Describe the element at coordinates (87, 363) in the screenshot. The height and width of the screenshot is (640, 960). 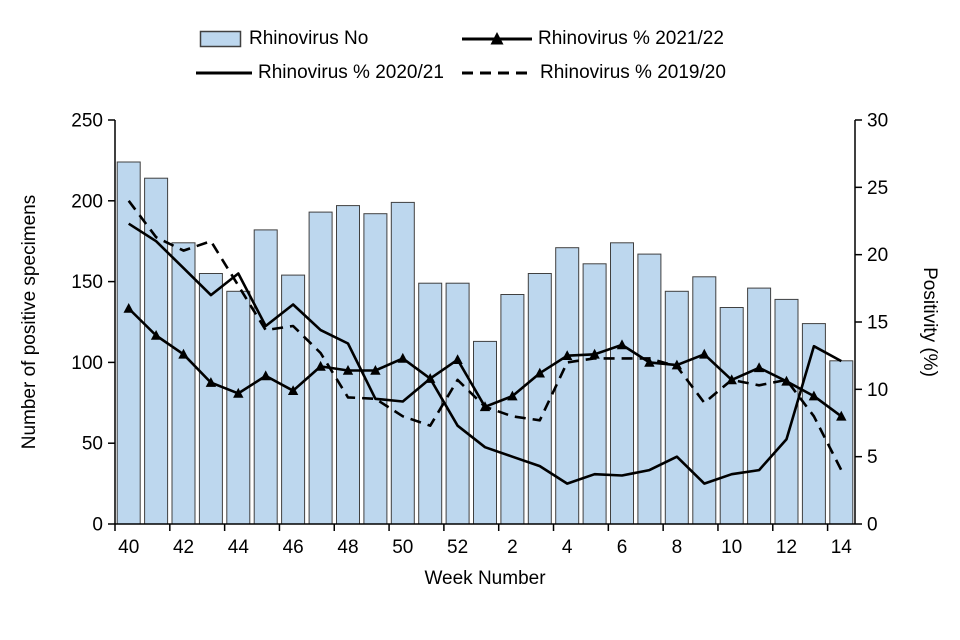
I see `left-axis-tick-label: 100` at that location.